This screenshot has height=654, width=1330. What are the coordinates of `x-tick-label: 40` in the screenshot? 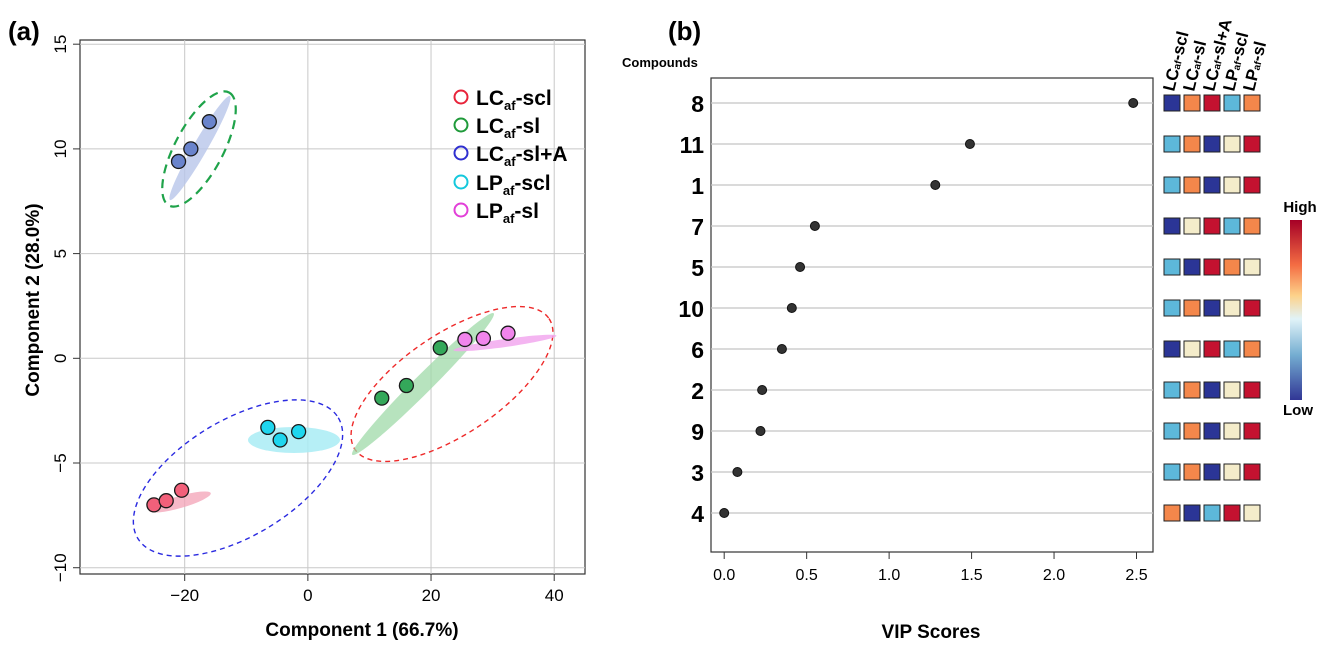 It's located at (554, 595).